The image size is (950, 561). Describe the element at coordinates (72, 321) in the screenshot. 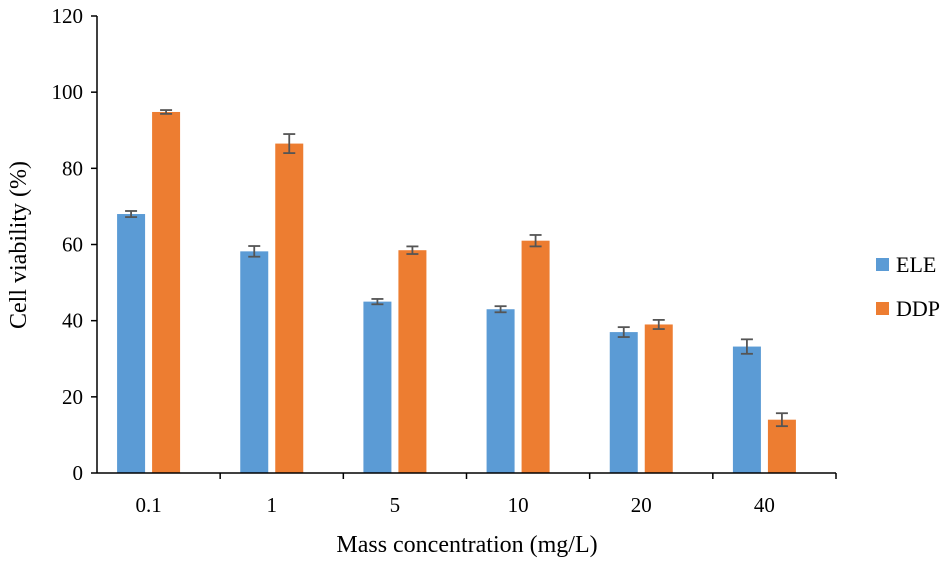

I see `y-tick-label: 40` at that location.